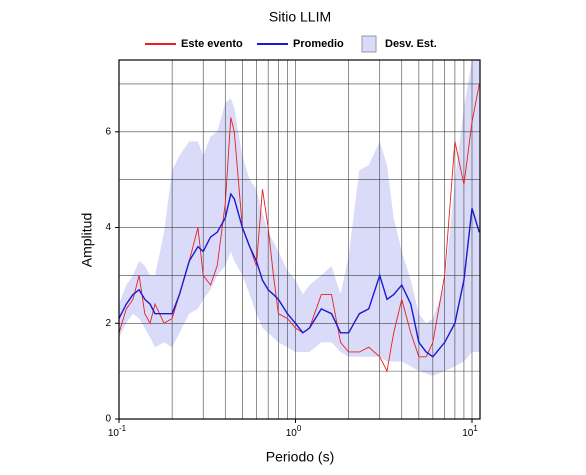 This screenshot has height=475, width=586. Describe the element at coordinates (299, 428) in the screenshot. I see `tick-exponent: 0` at that location.